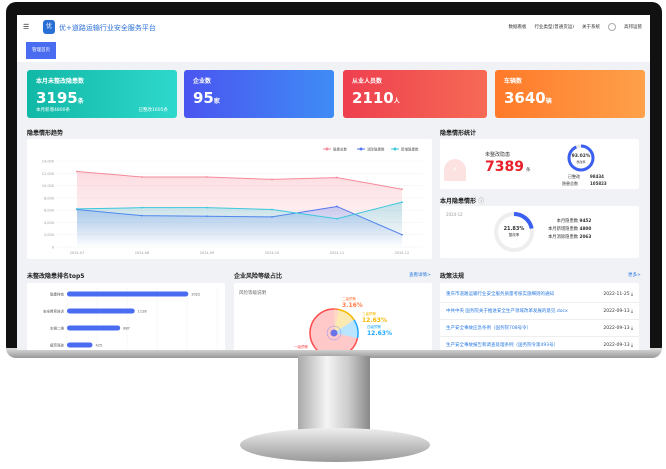  What do you see at coordinates (259, 94) in the screenshot?
I see `card-enterprises: 企业数 95家` at bounding box center [259, 94].